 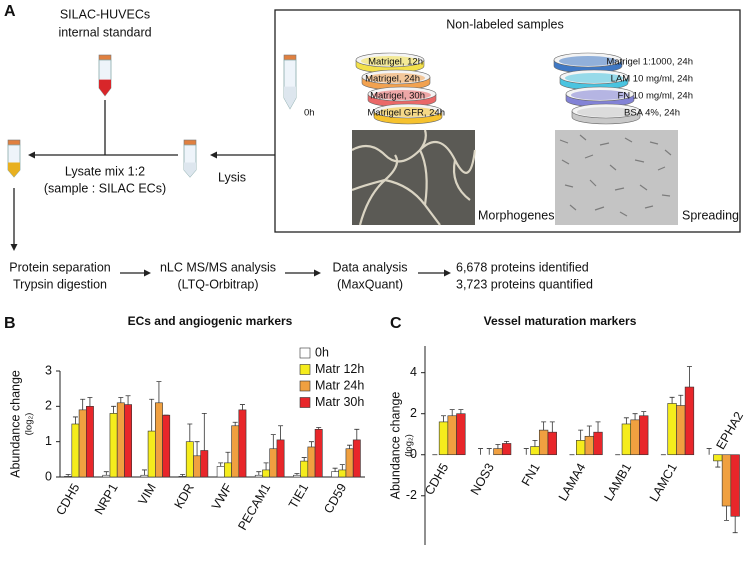 What do you see at coordinates (414, 177) in the screenshot?
I see `morphogenesis-image` at bounding box center [414, 177].